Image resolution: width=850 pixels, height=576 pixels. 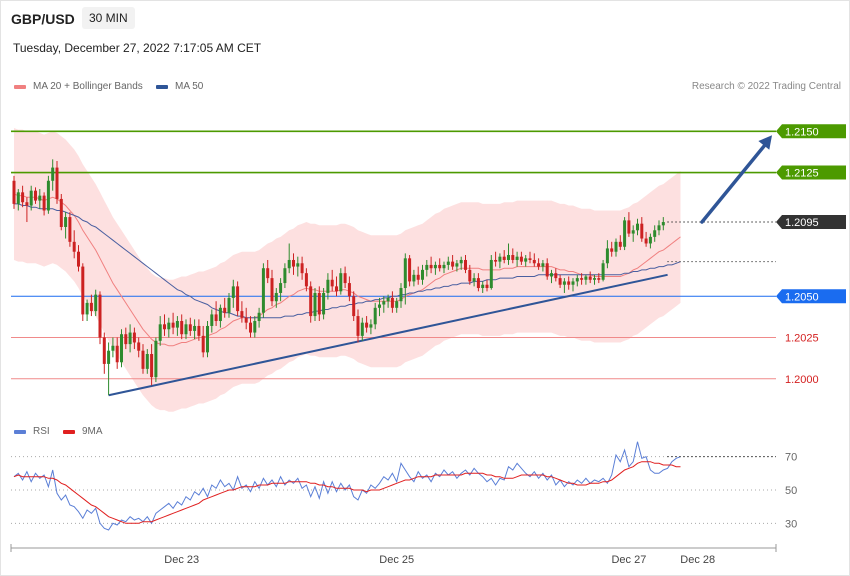 I want to click on projection-arrow-head, so click(x=765, y=142).